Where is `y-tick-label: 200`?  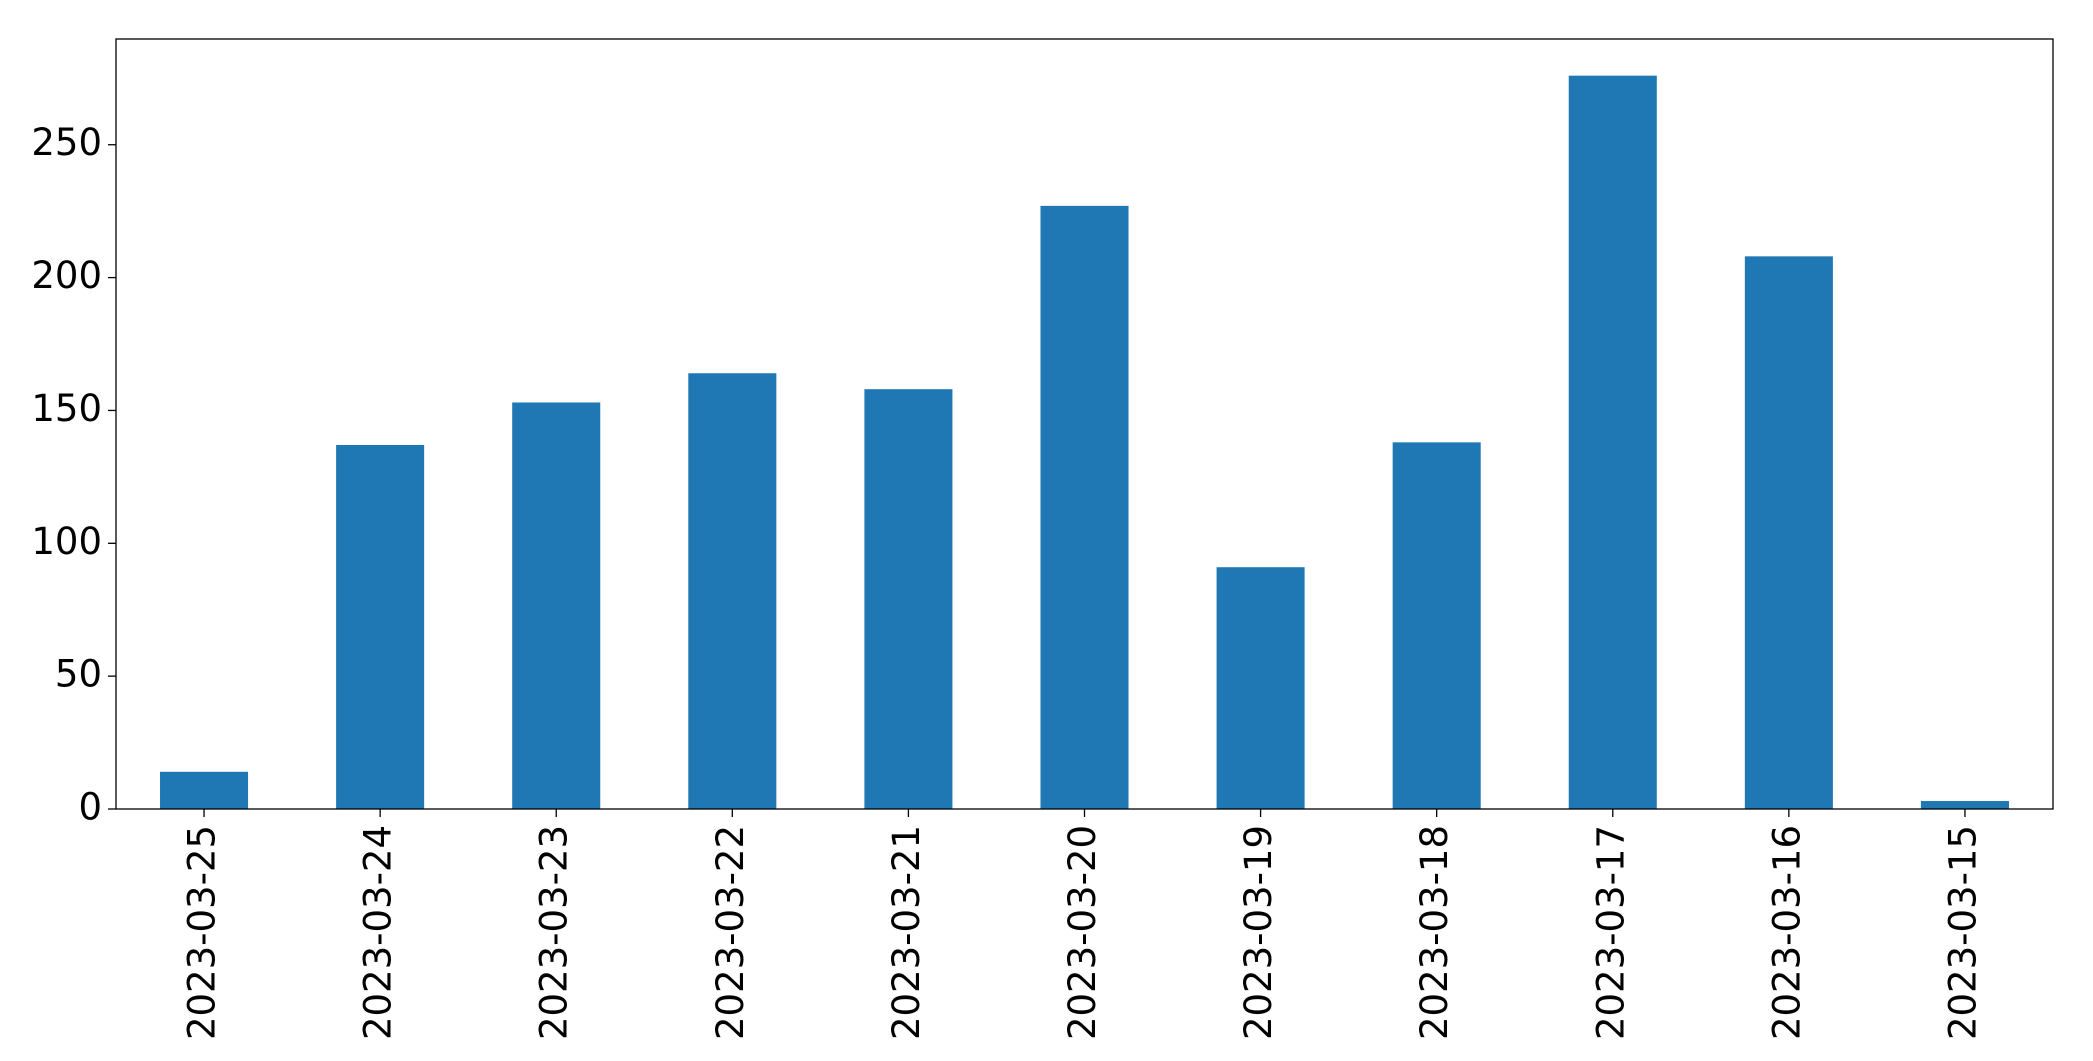
y-tick-label: 200 is located at coordinates (66, 275).